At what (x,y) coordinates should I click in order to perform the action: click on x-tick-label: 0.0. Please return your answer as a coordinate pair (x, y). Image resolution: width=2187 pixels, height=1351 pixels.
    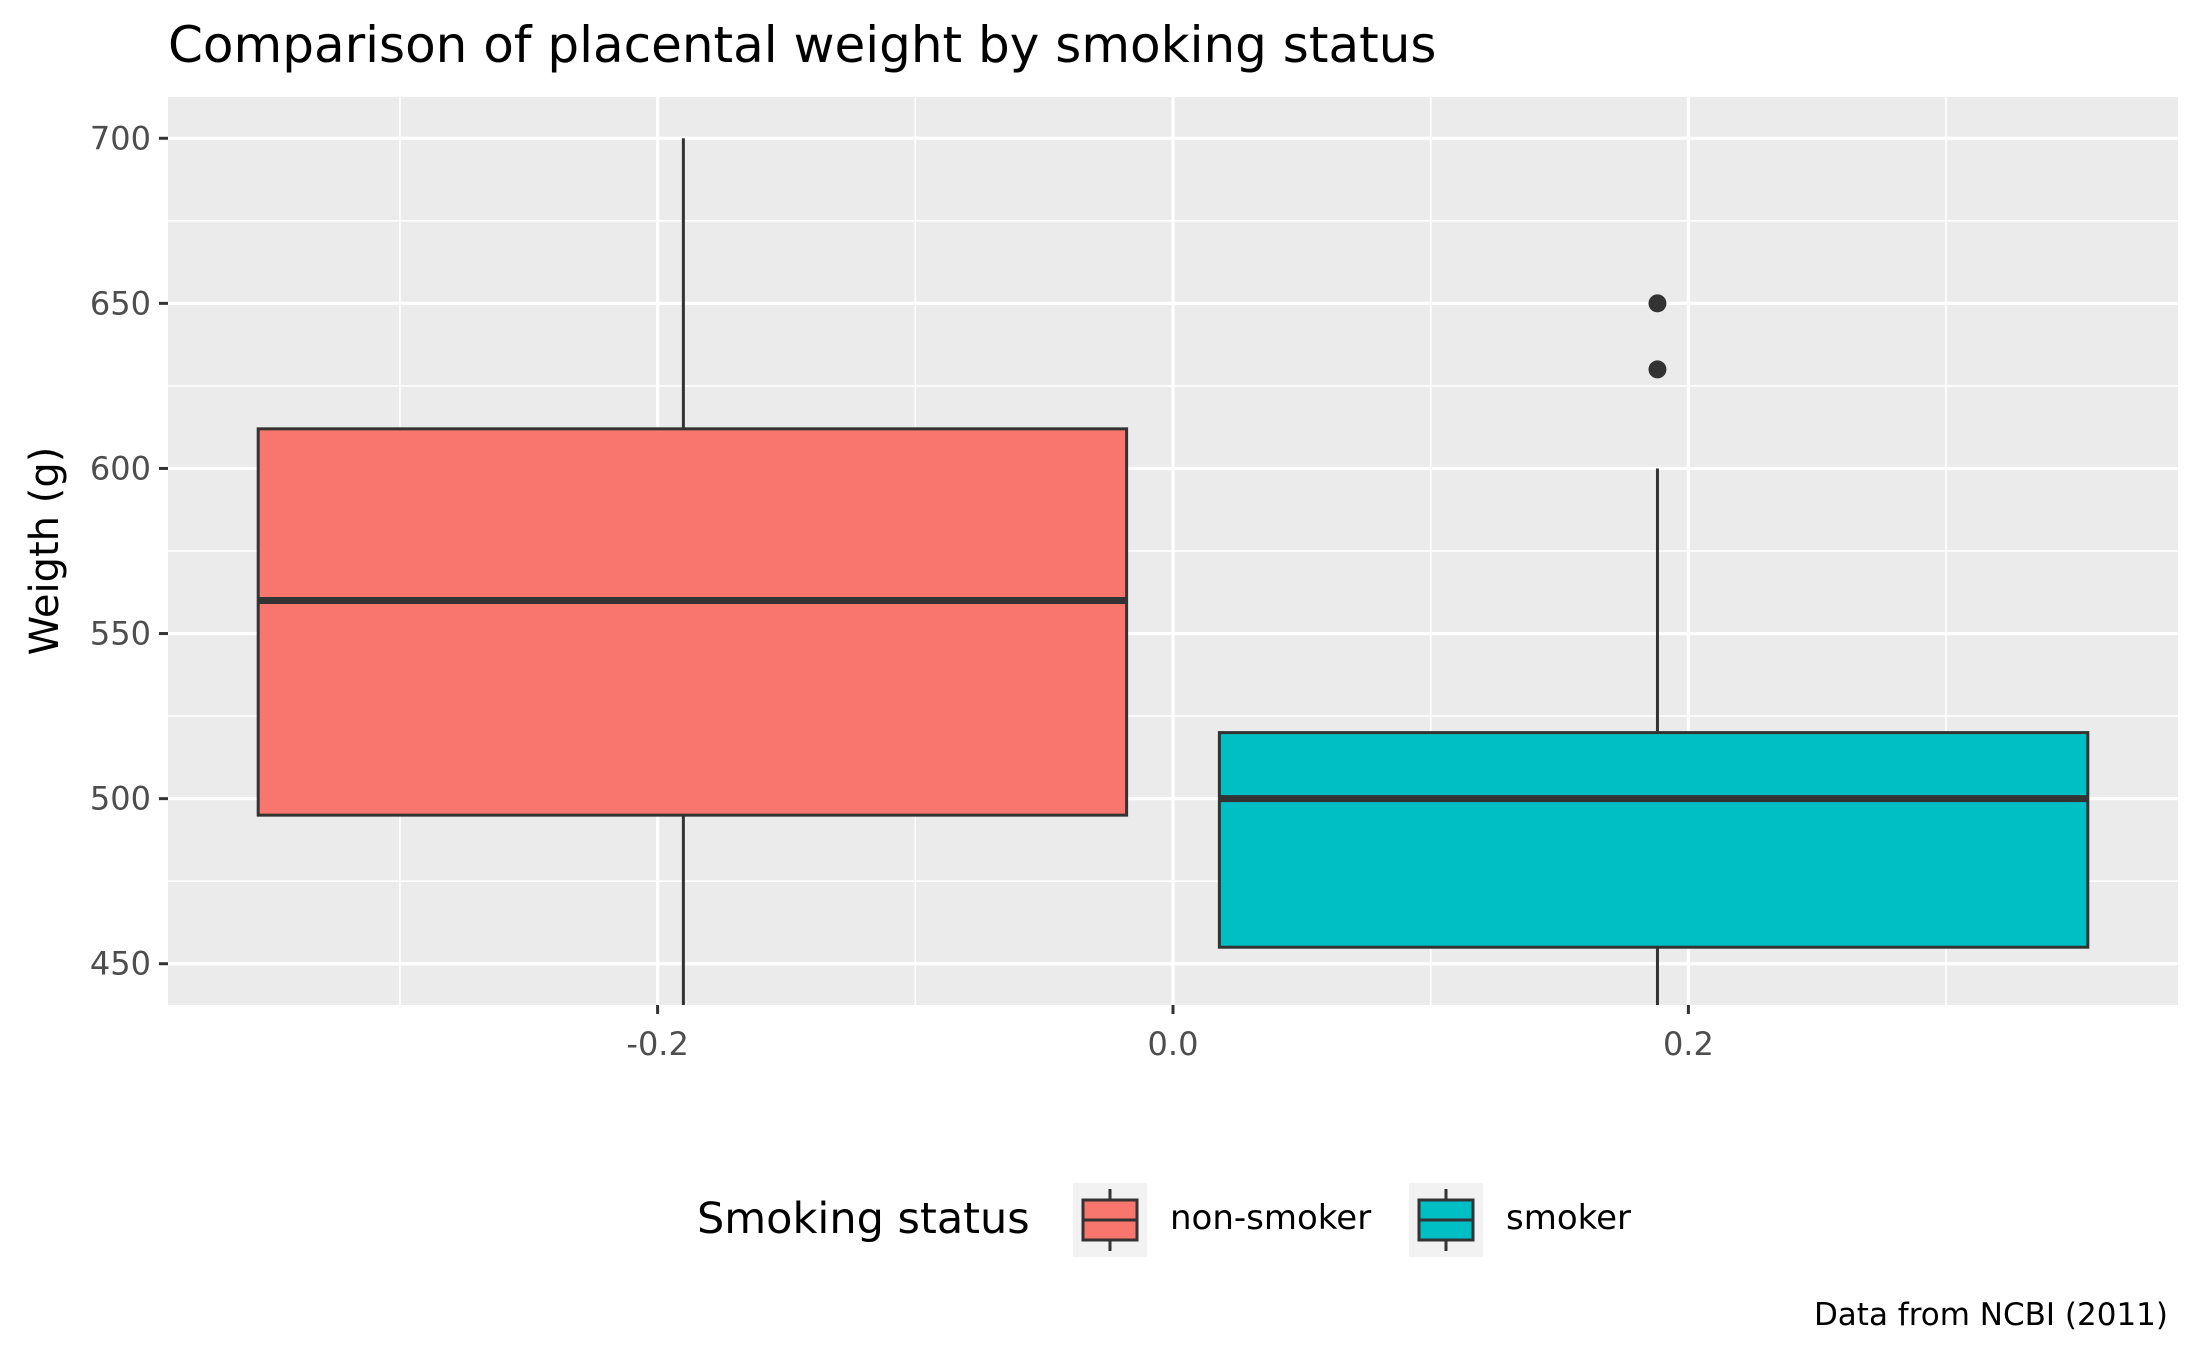
    Looking at the image, I should click on (1173, 1044).